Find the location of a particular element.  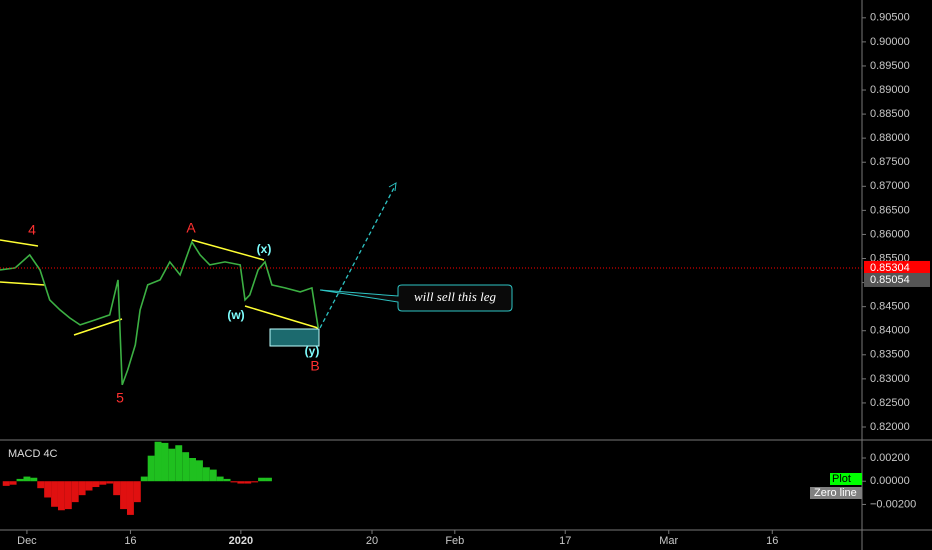

x-tick-label: 2020 is located at coordinates (241, 541).